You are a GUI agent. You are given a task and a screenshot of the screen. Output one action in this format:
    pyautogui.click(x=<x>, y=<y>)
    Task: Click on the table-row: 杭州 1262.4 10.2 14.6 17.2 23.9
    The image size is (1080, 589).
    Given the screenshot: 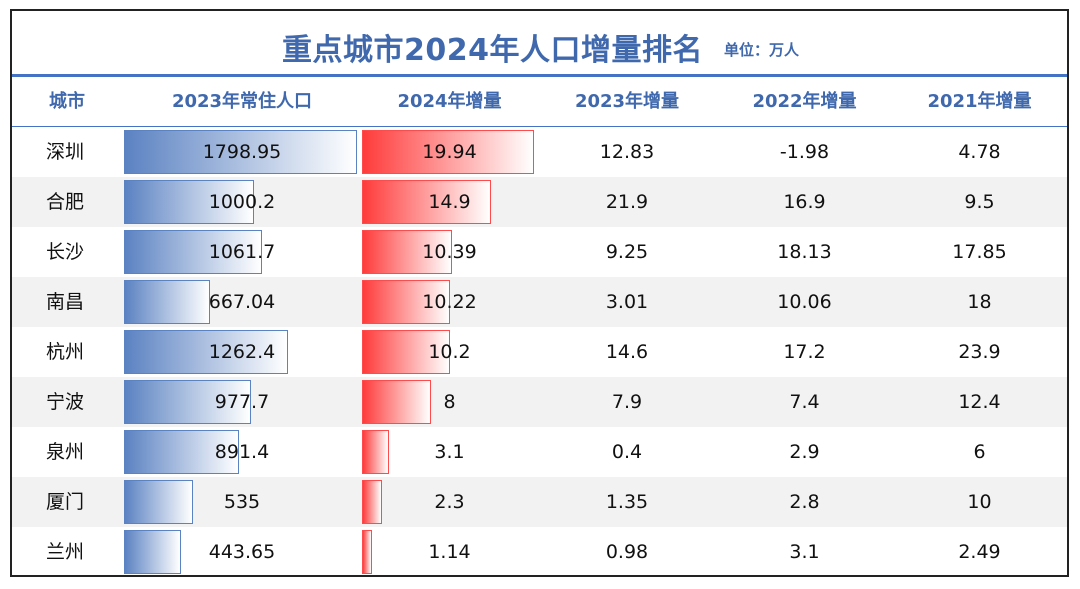 What is the action you would take?
    pyautogui.click(x=539, y=352)
    